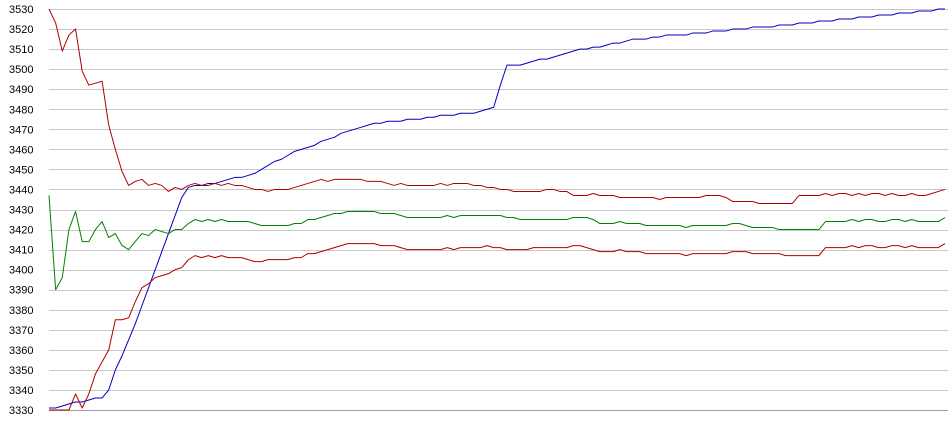  What do you see at coordinates (21, 70) in the screenshot?
I see `y-tick-label: 3500` at bounding box center [21, 70].